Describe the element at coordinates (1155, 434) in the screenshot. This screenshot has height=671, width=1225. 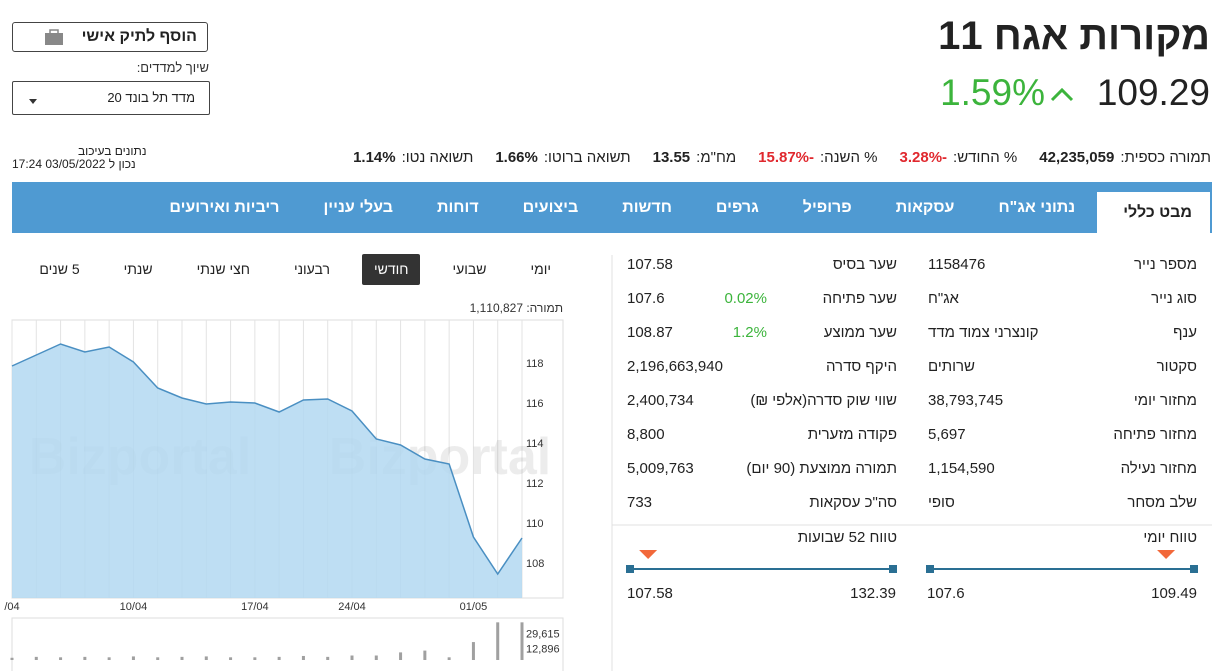
I see `info-label: מחזור פתיחה` at that location.